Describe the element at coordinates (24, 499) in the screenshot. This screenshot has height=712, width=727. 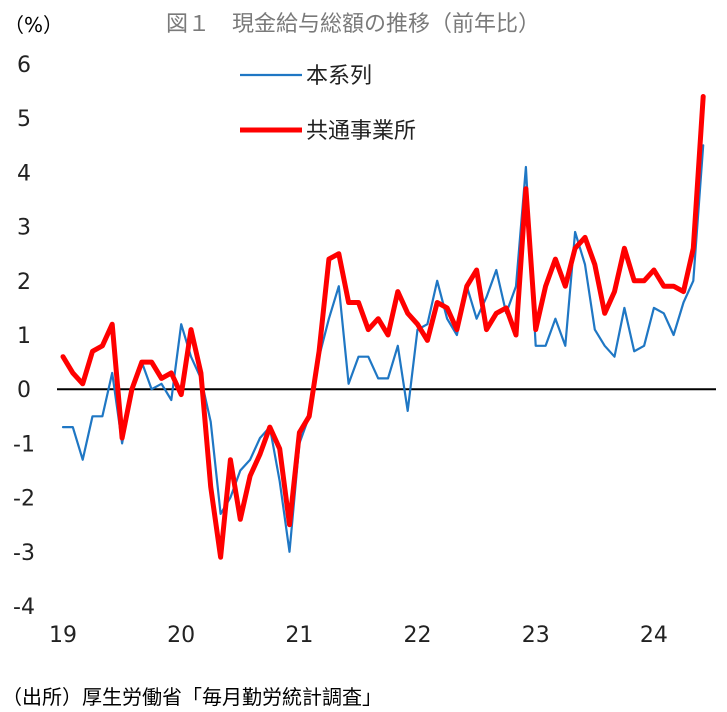
I see `y-tick-label: -2` at that location.